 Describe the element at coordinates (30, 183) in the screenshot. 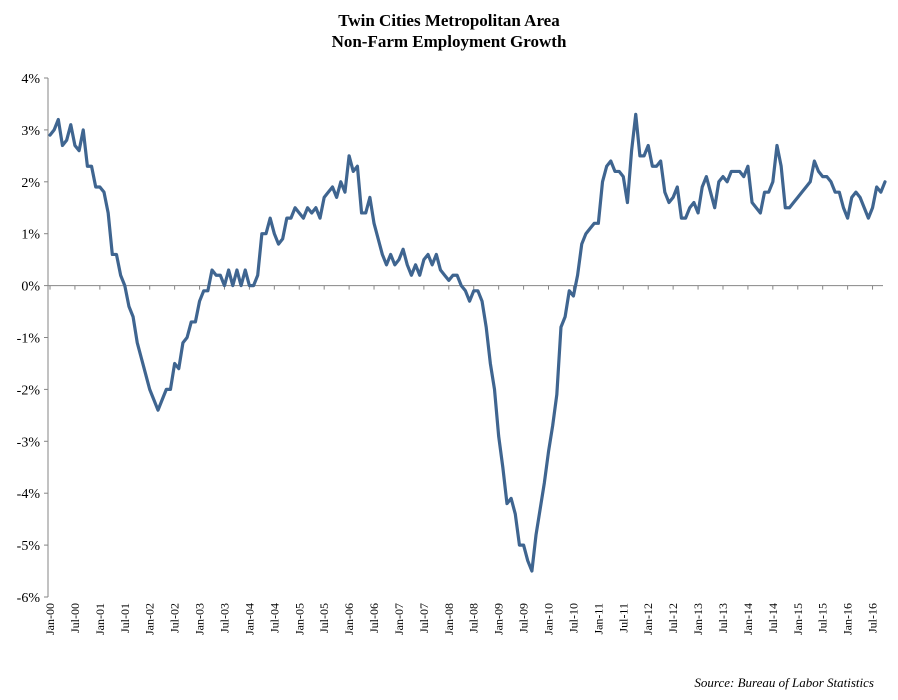

I see `y-tick-label: 2%` at that location.